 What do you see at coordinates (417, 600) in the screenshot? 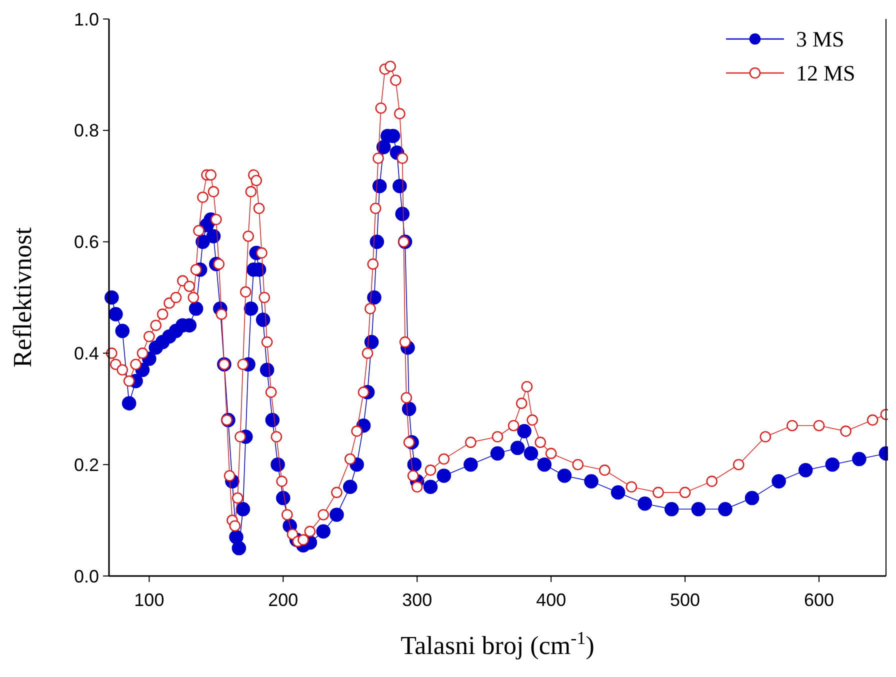
I see `x-tick-label: 300` at bounding box center [417, 600].